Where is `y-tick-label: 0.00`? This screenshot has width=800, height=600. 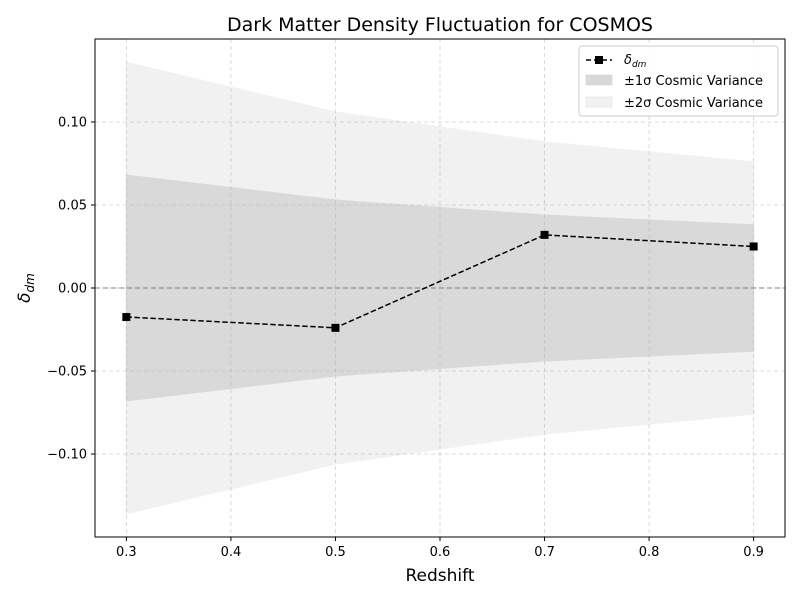 y-tick-label: 0.00 is located at coordinates (72, 289).